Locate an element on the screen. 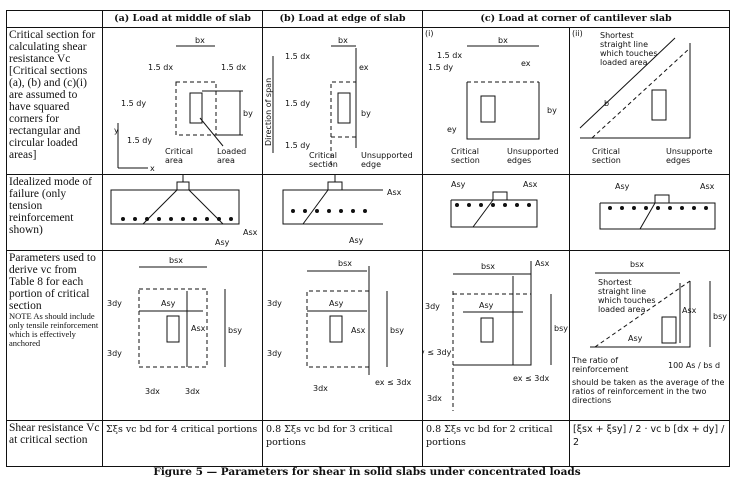  diagram-label: Loaded area is located at coordinates (231, 156).